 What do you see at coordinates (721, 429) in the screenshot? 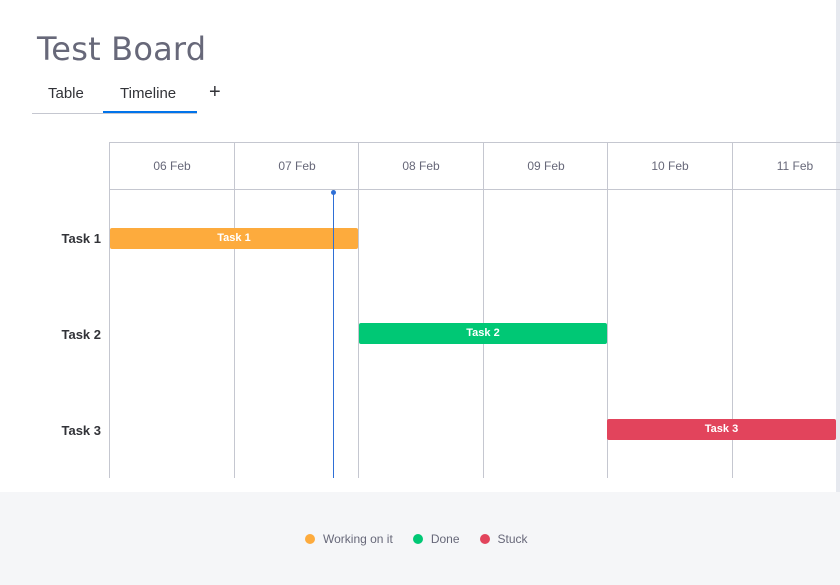
I see `timeline-bar-task-3: Task 3` at bounding box center [721, 429].